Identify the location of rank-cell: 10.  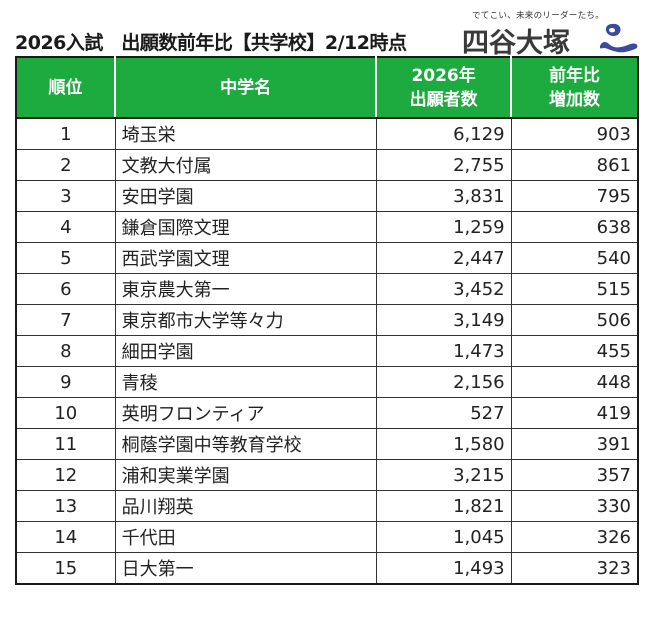
(65, 413).